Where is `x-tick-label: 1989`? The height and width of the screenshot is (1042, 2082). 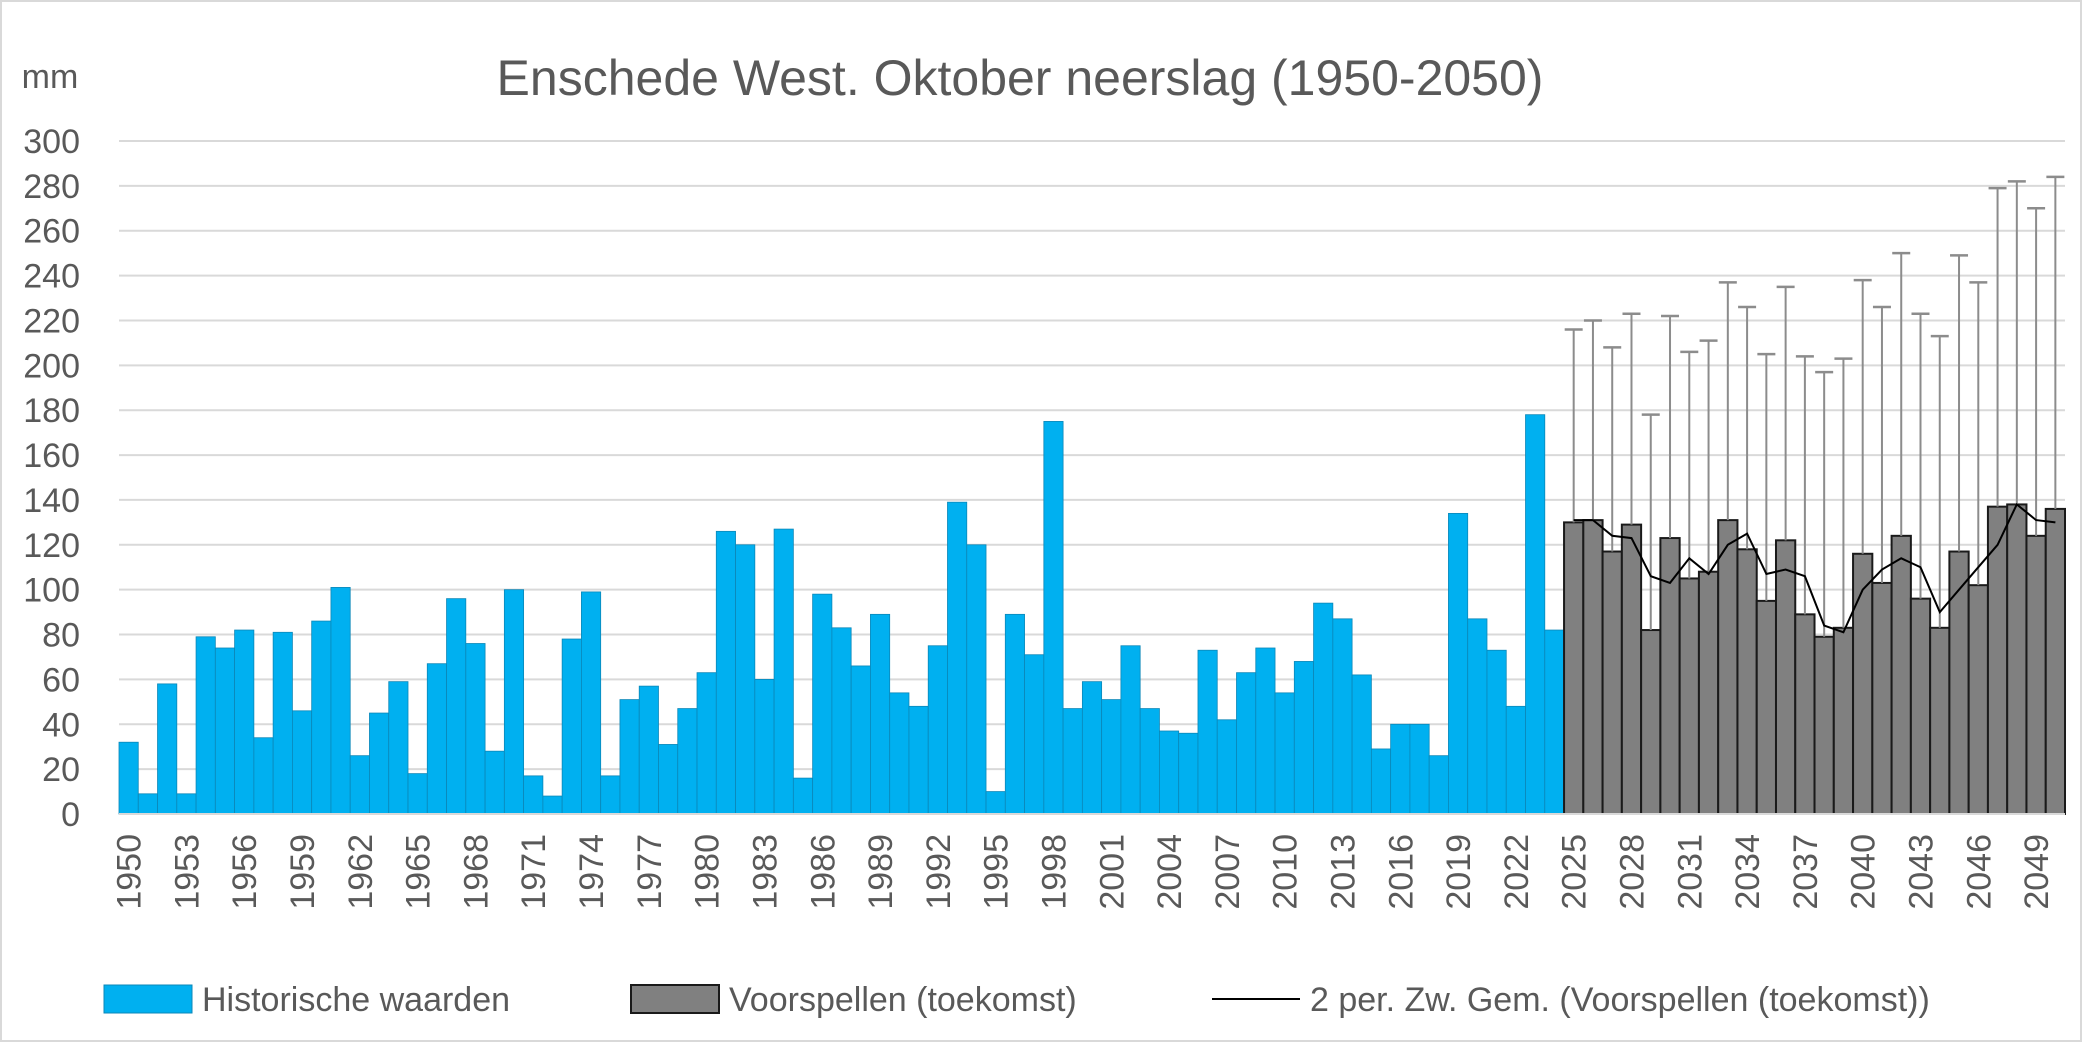
x-tick-label: 1989 is located at coordinates (881, 872).